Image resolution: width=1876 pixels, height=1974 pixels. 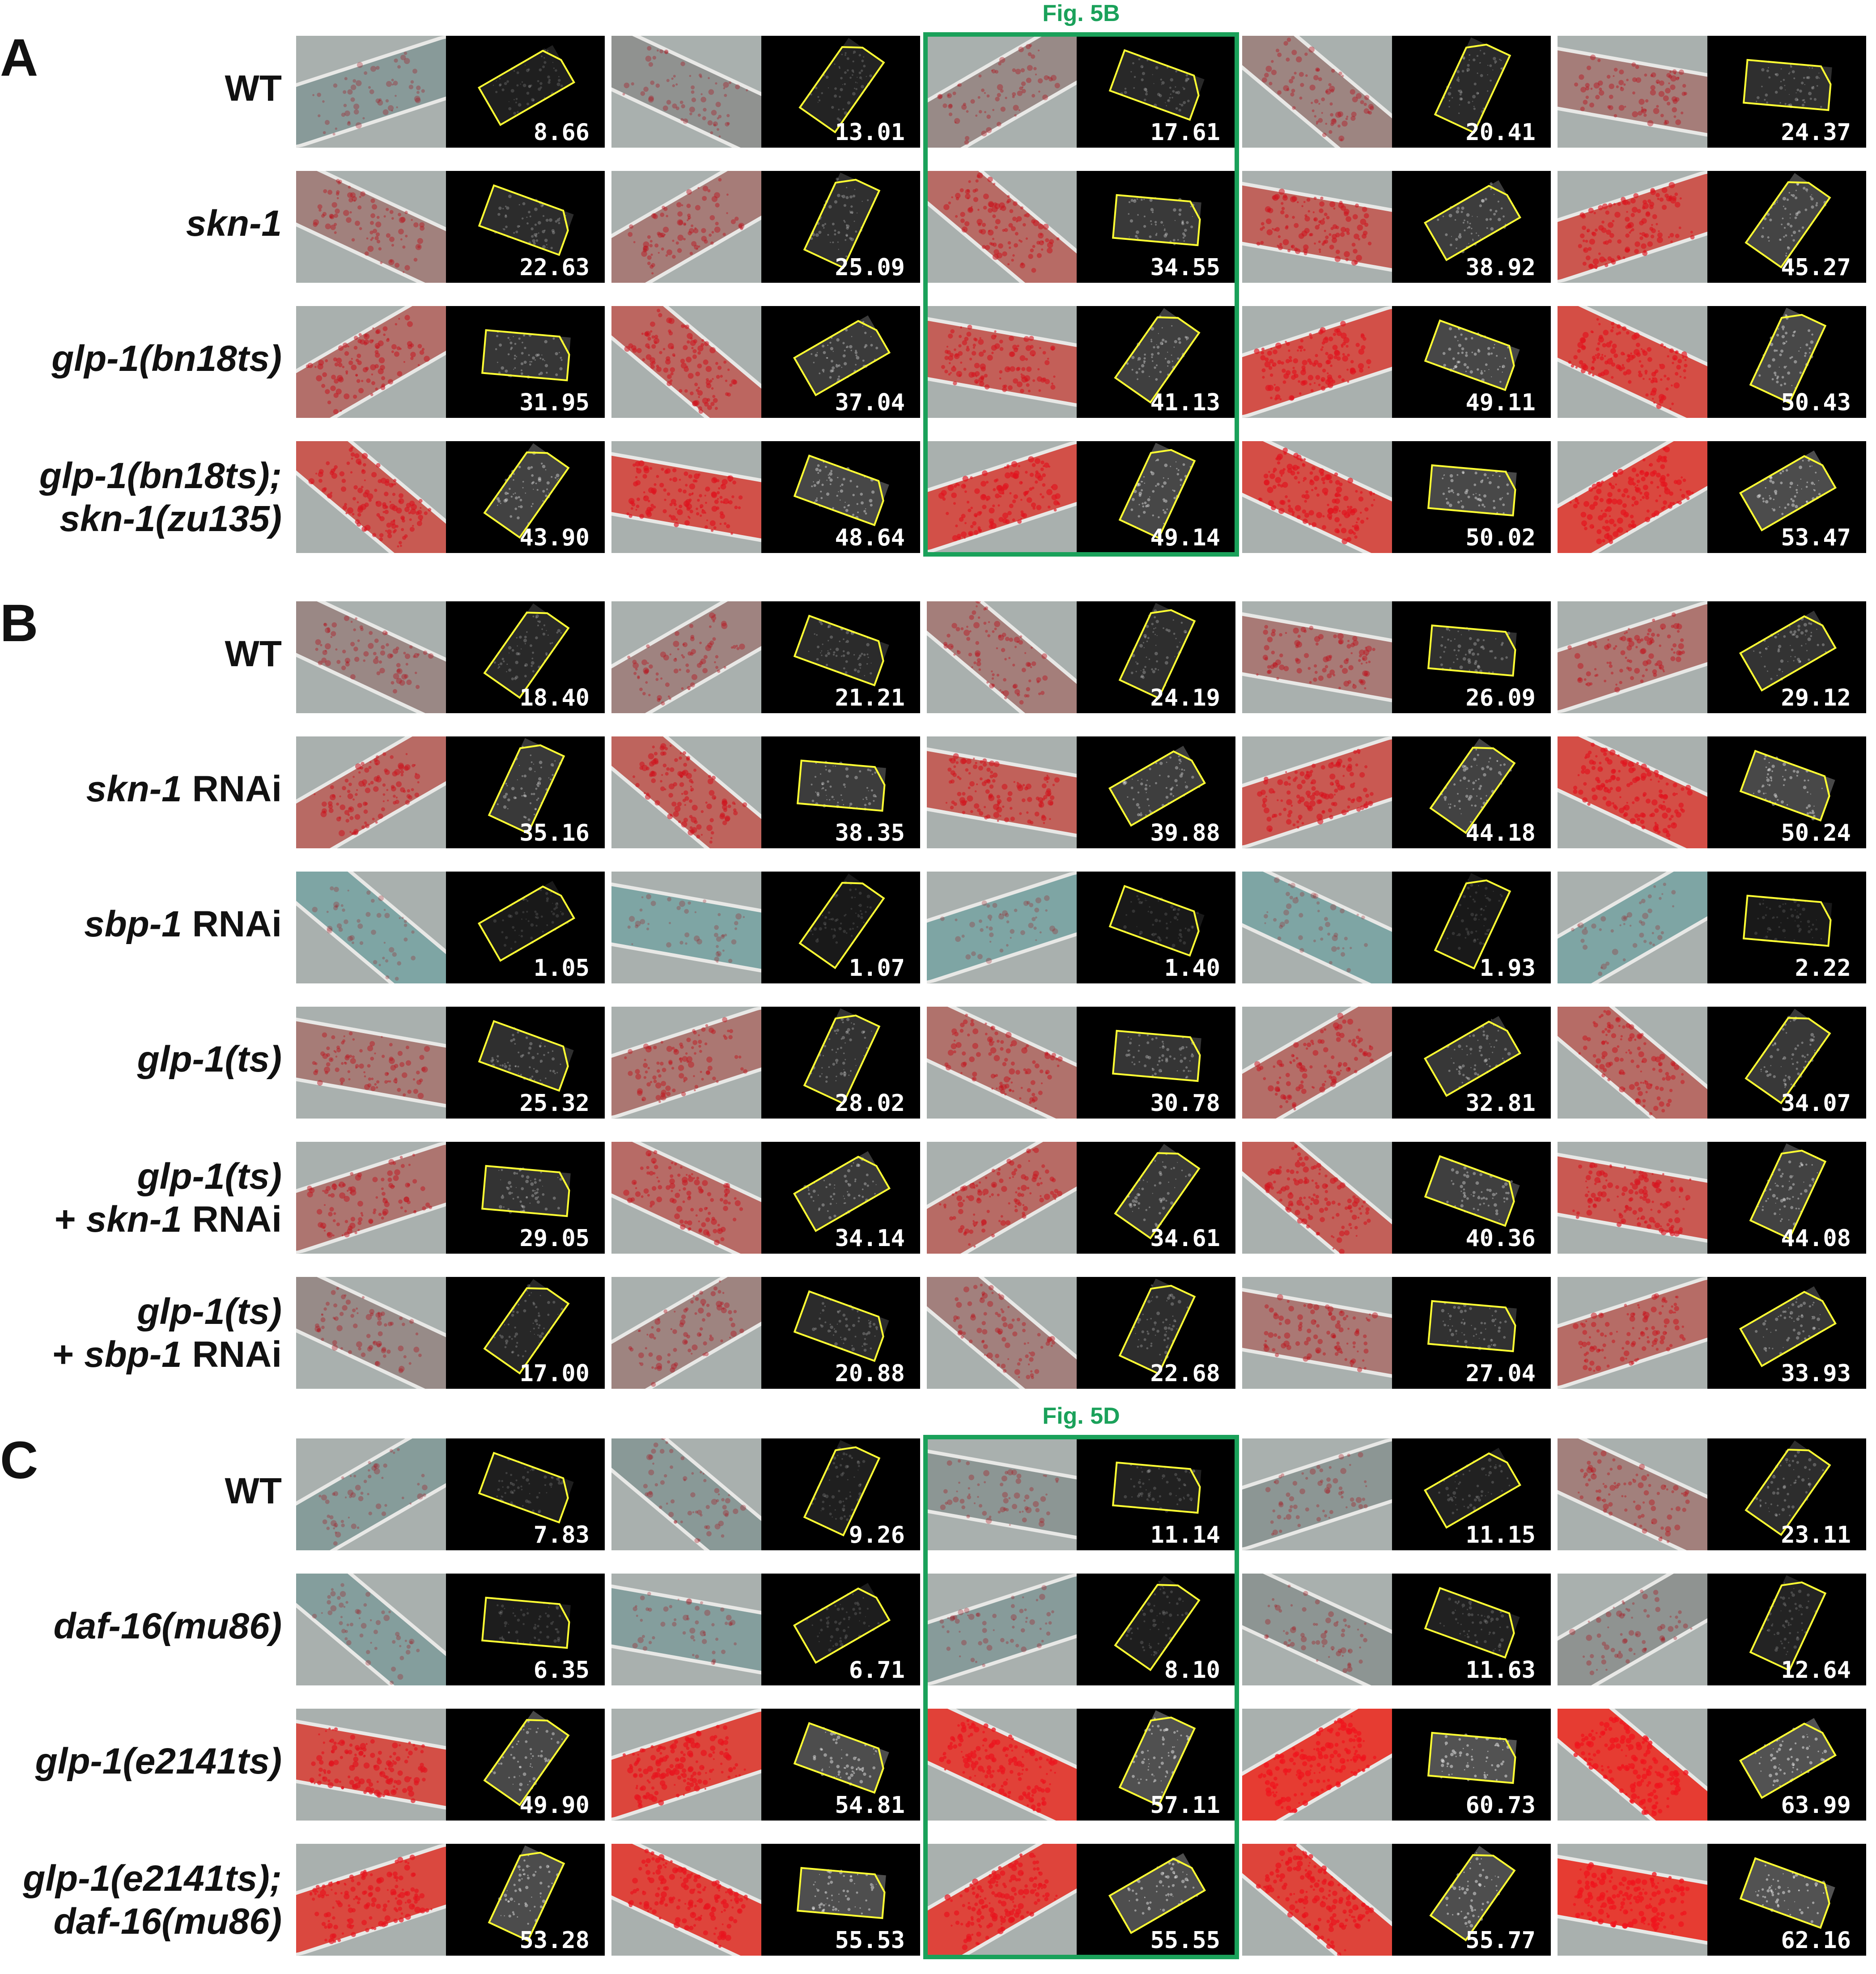 I want to click on intensity-value: 29.05, so click(x=554, y=1238).